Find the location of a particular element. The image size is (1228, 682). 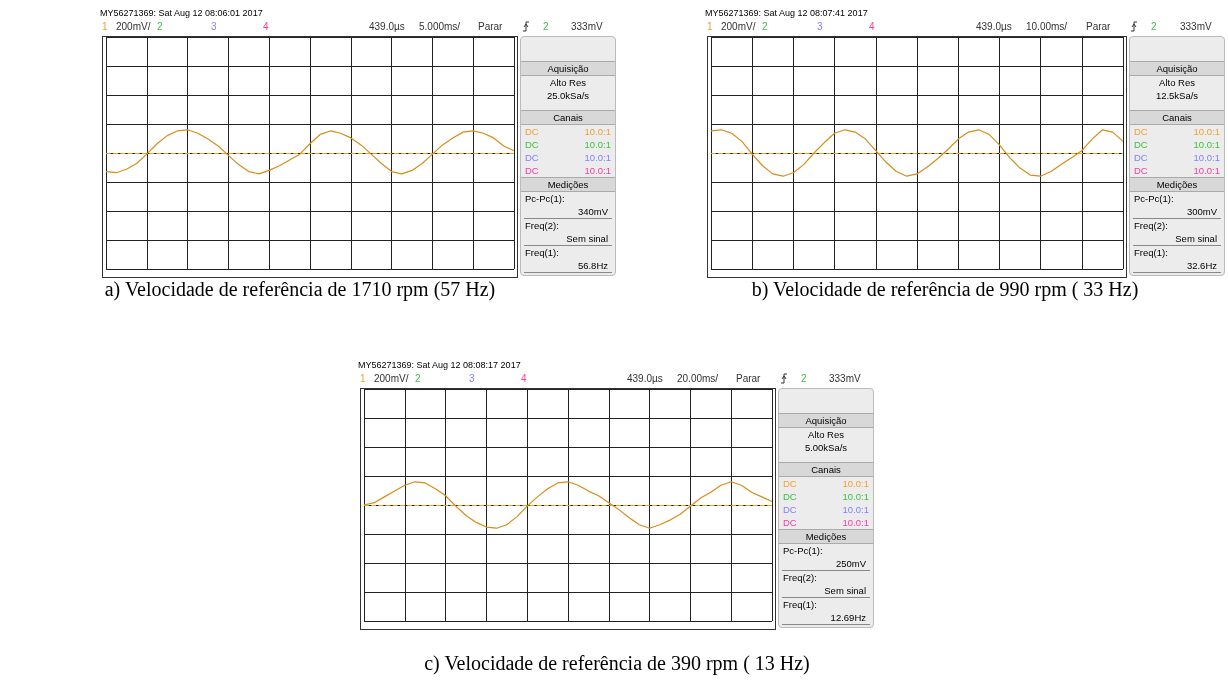

text: 300mV is located at coordinates (1177, 212).